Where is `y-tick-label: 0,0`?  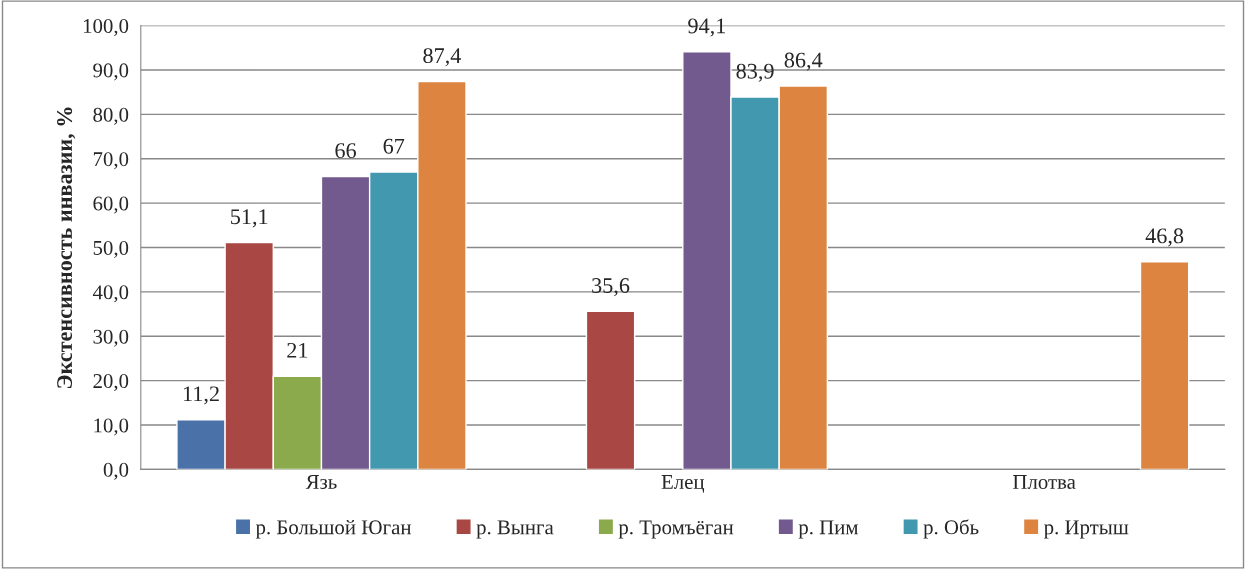 y-tick-label: 0,0 is located at coordinates (116, 471).